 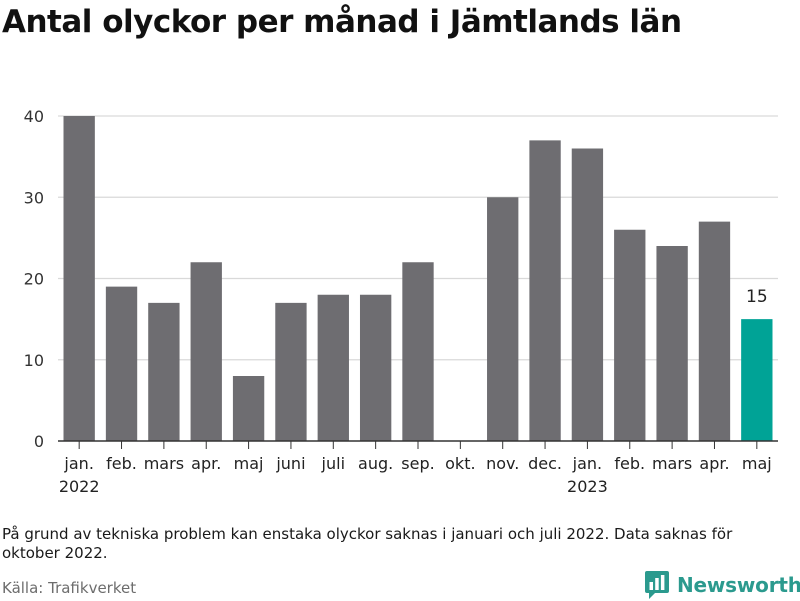 I want to click on chart-title: Antal olyckor per månad i Jämtlands län, so click(x=342, y=22).